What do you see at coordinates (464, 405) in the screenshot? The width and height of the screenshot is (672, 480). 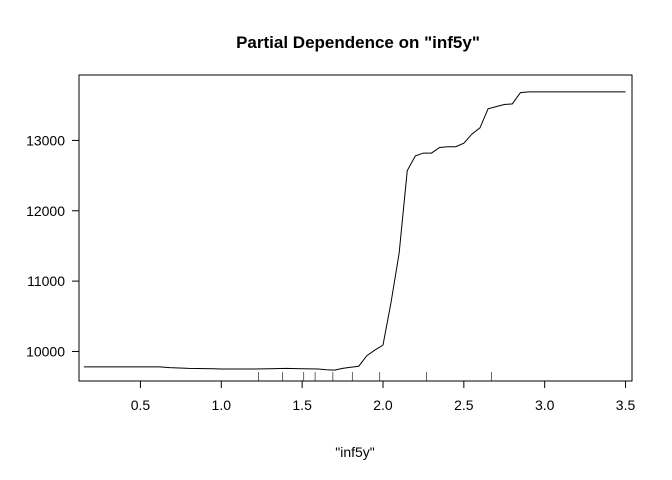 I see `x-tick-label: 2.5` at bounding box center [464, 405].